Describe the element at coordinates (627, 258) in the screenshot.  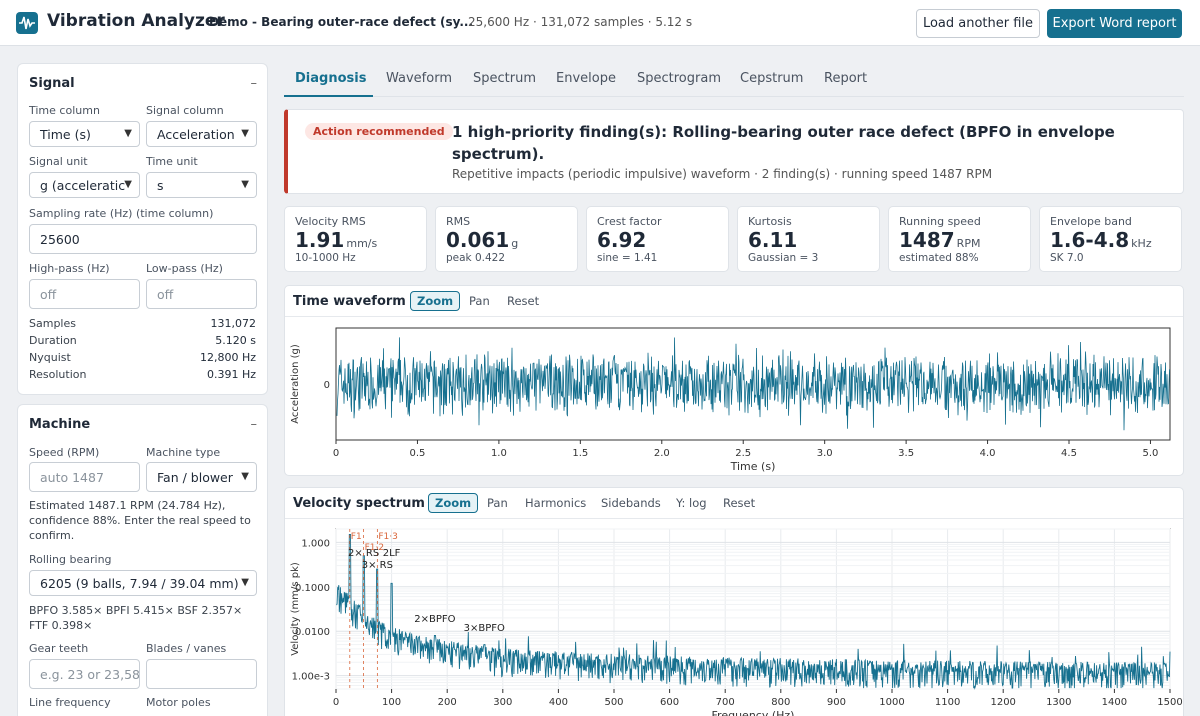
I see `kpi-sub: sine = 1.41` at that location.